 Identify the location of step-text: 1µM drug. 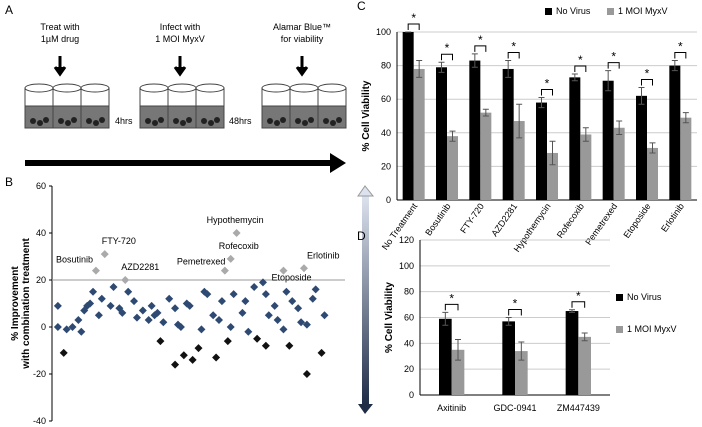
(60, 39).